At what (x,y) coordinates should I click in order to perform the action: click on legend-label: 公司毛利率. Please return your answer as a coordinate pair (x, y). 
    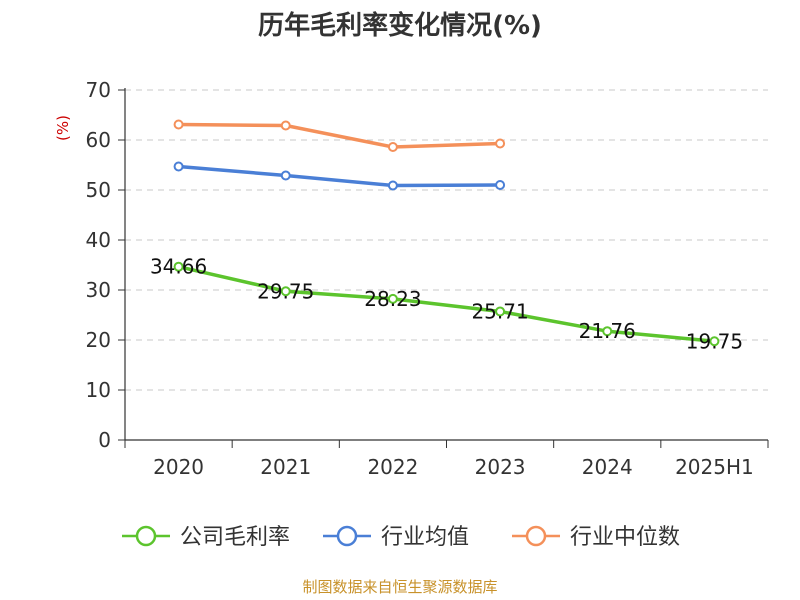
    Looking at the image, I should click on (235, 537).